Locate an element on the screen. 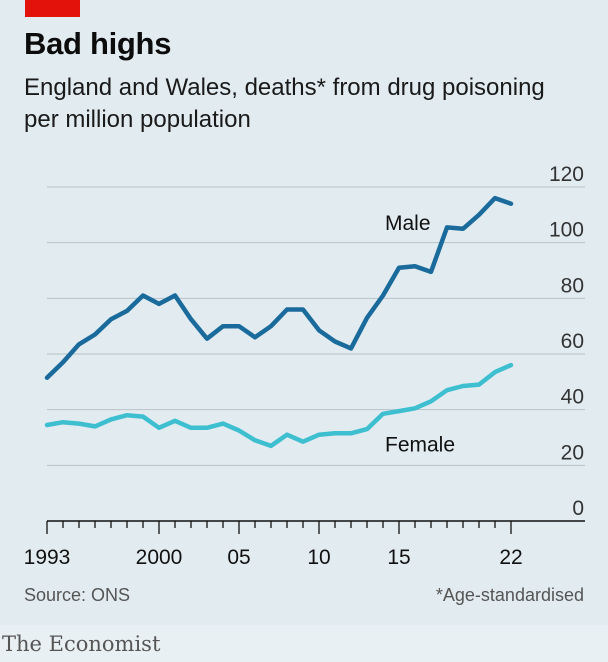 This screenshot has width=608, height=662. x-tick-label: 22 is located at coordinates (510, 557).